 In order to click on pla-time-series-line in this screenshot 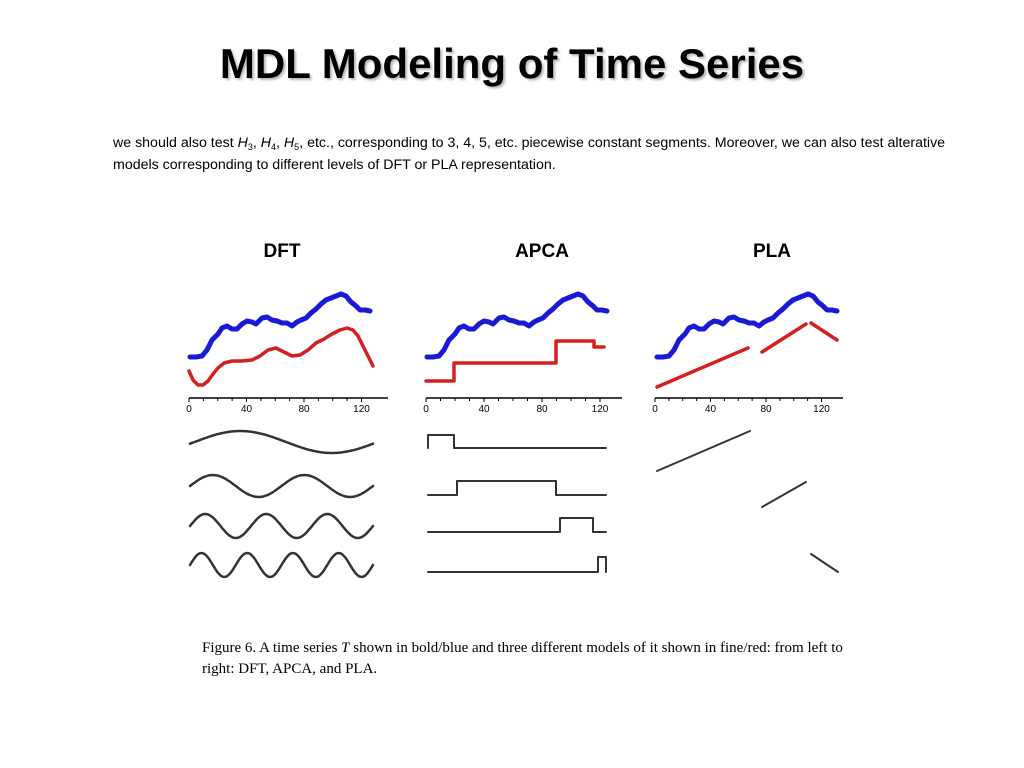, I will do `click(747, 325)`.